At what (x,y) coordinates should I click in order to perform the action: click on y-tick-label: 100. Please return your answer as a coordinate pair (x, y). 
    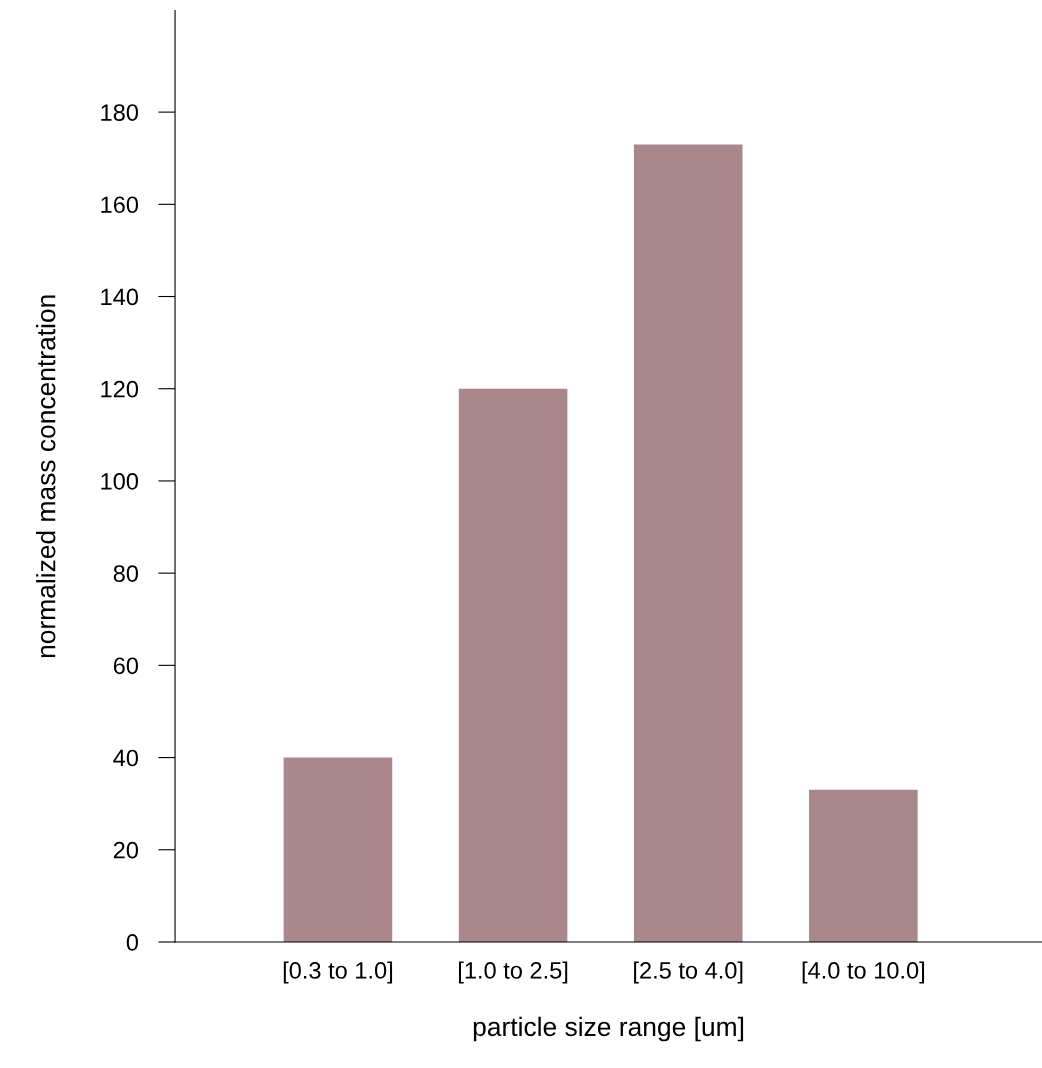
    Looking at the image, I should click on (120, 481).